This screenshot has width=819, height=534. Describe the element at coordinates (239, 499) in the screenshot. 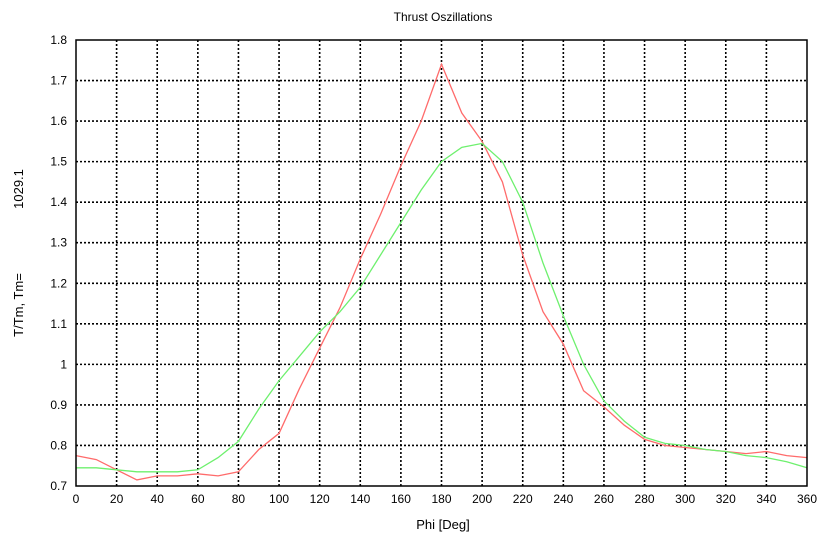

I see `x-tick-label: 80` at that location.